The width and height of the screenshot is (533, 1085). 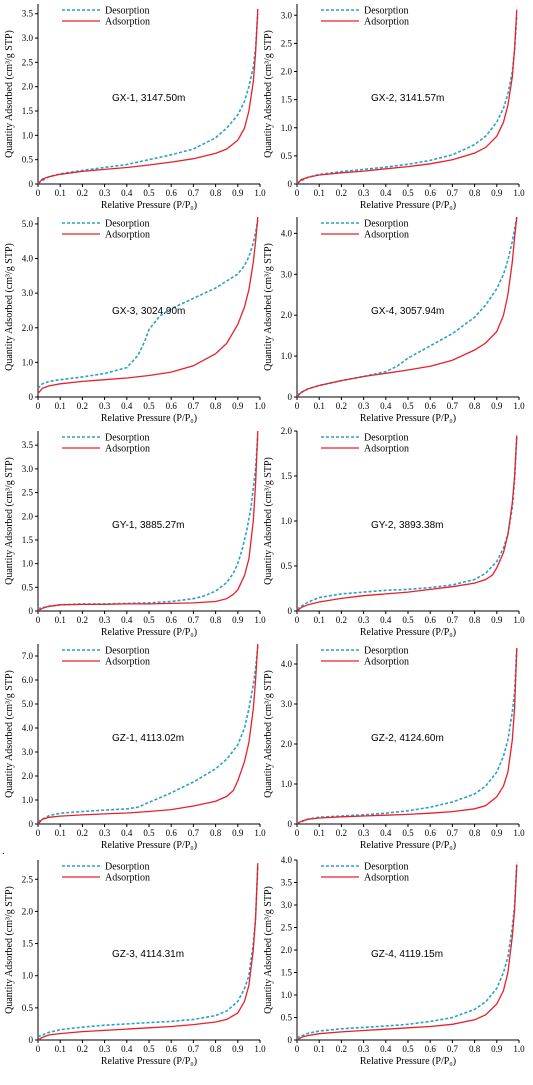 What do you see at coordinates (287, 664) in the screenshot?
I see `y-tick-label: 4.0` at bounding box center [287, 664].